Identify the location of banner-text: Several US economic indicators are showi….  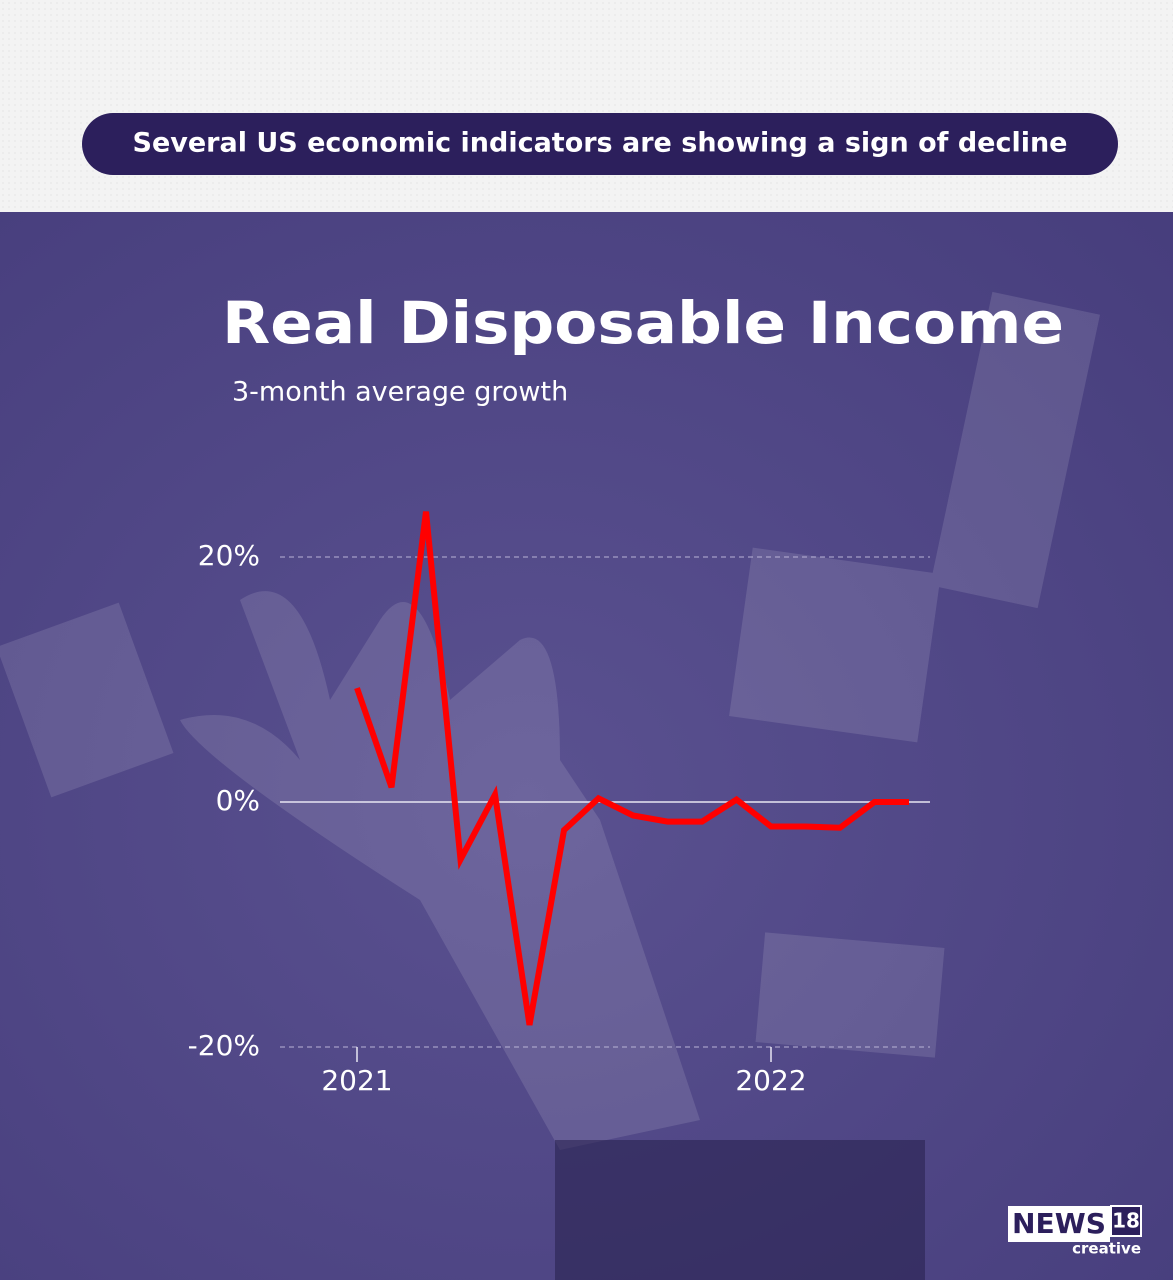
(600, 143).